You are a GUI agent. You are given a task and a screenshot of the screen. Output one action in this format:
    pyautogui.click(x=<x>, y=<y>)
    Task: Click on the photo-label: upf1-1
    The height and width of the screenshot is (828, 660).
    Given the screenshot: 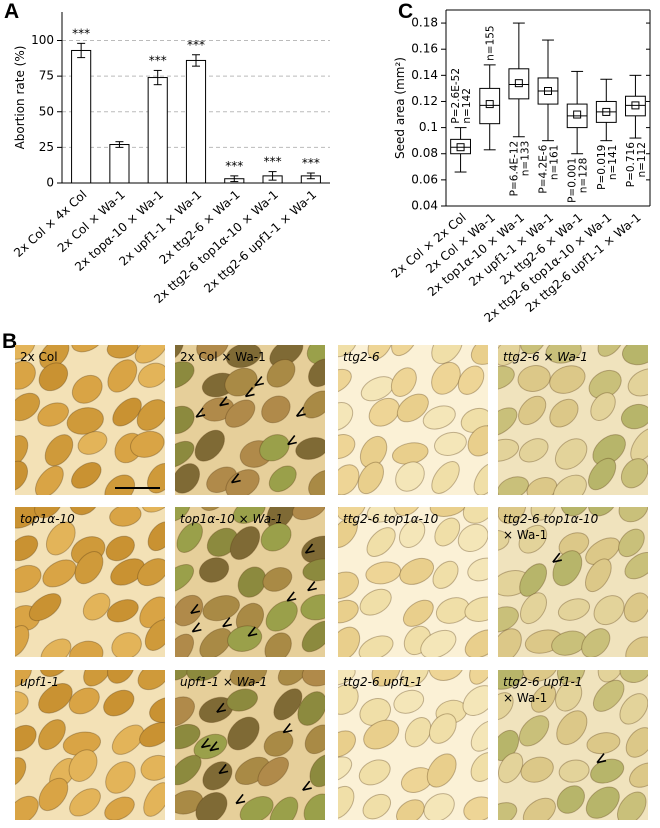 What is the action you would take?
    pyautogui.click(x=39, y=682)
    